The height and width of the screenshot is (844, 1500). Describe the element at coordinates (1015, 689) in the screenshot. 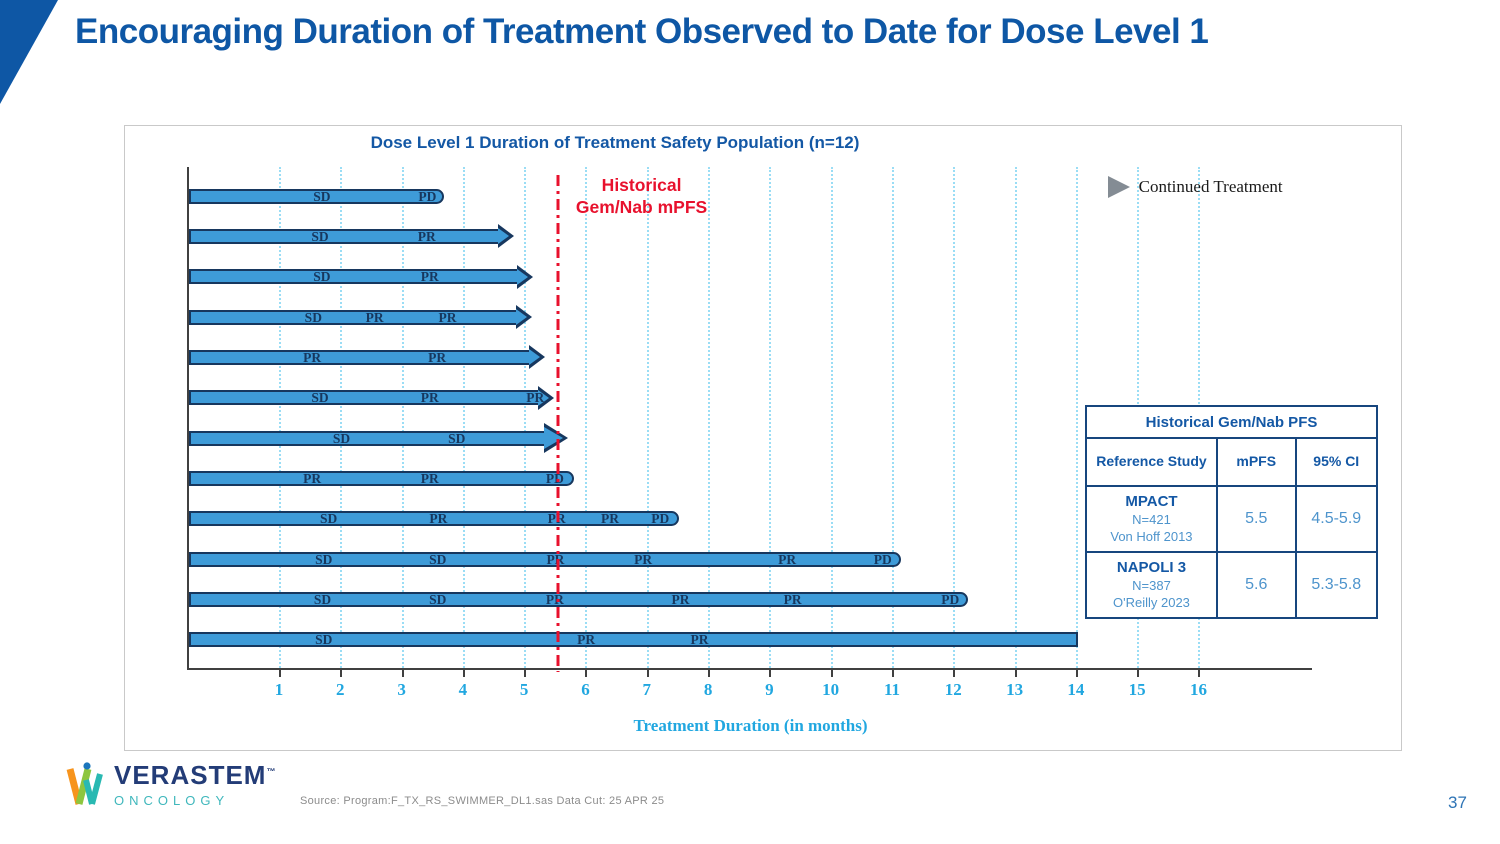

I see `x-axis-tick-label: 13` at that location.